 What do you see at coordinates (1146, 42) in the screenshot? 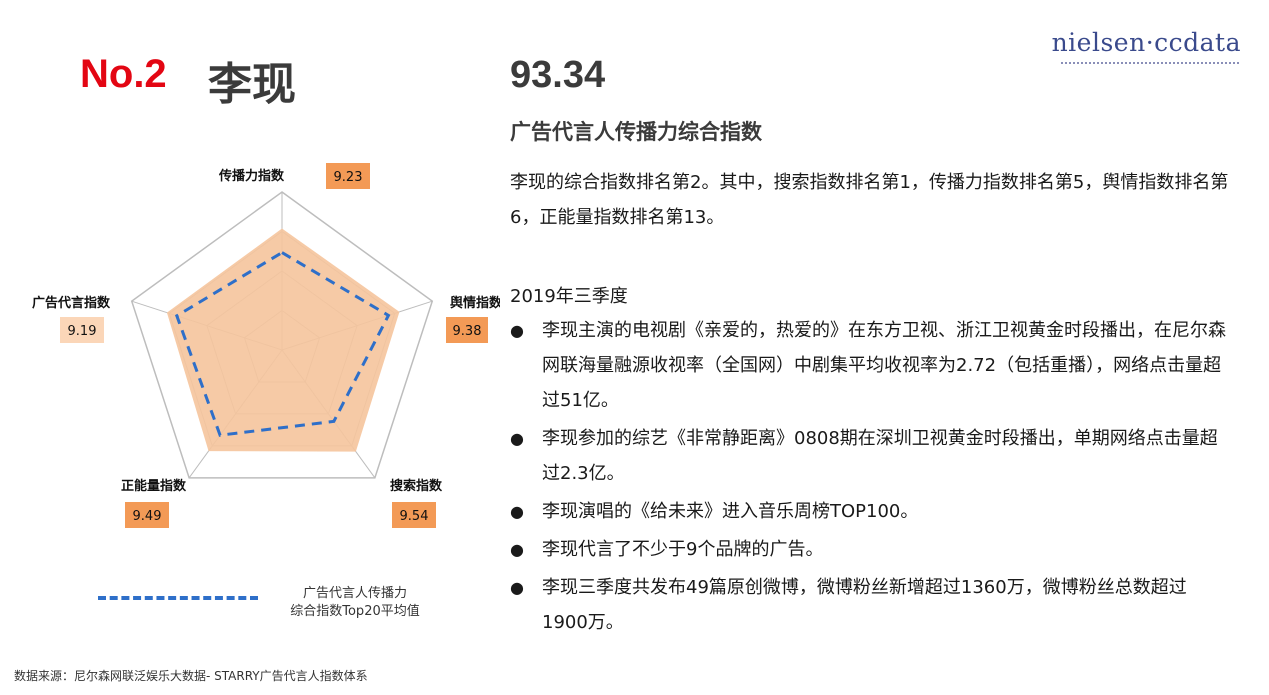
I see `nielsen-ccdata-logo: nielsen·ccdata` at bounding box center [1146, 42].